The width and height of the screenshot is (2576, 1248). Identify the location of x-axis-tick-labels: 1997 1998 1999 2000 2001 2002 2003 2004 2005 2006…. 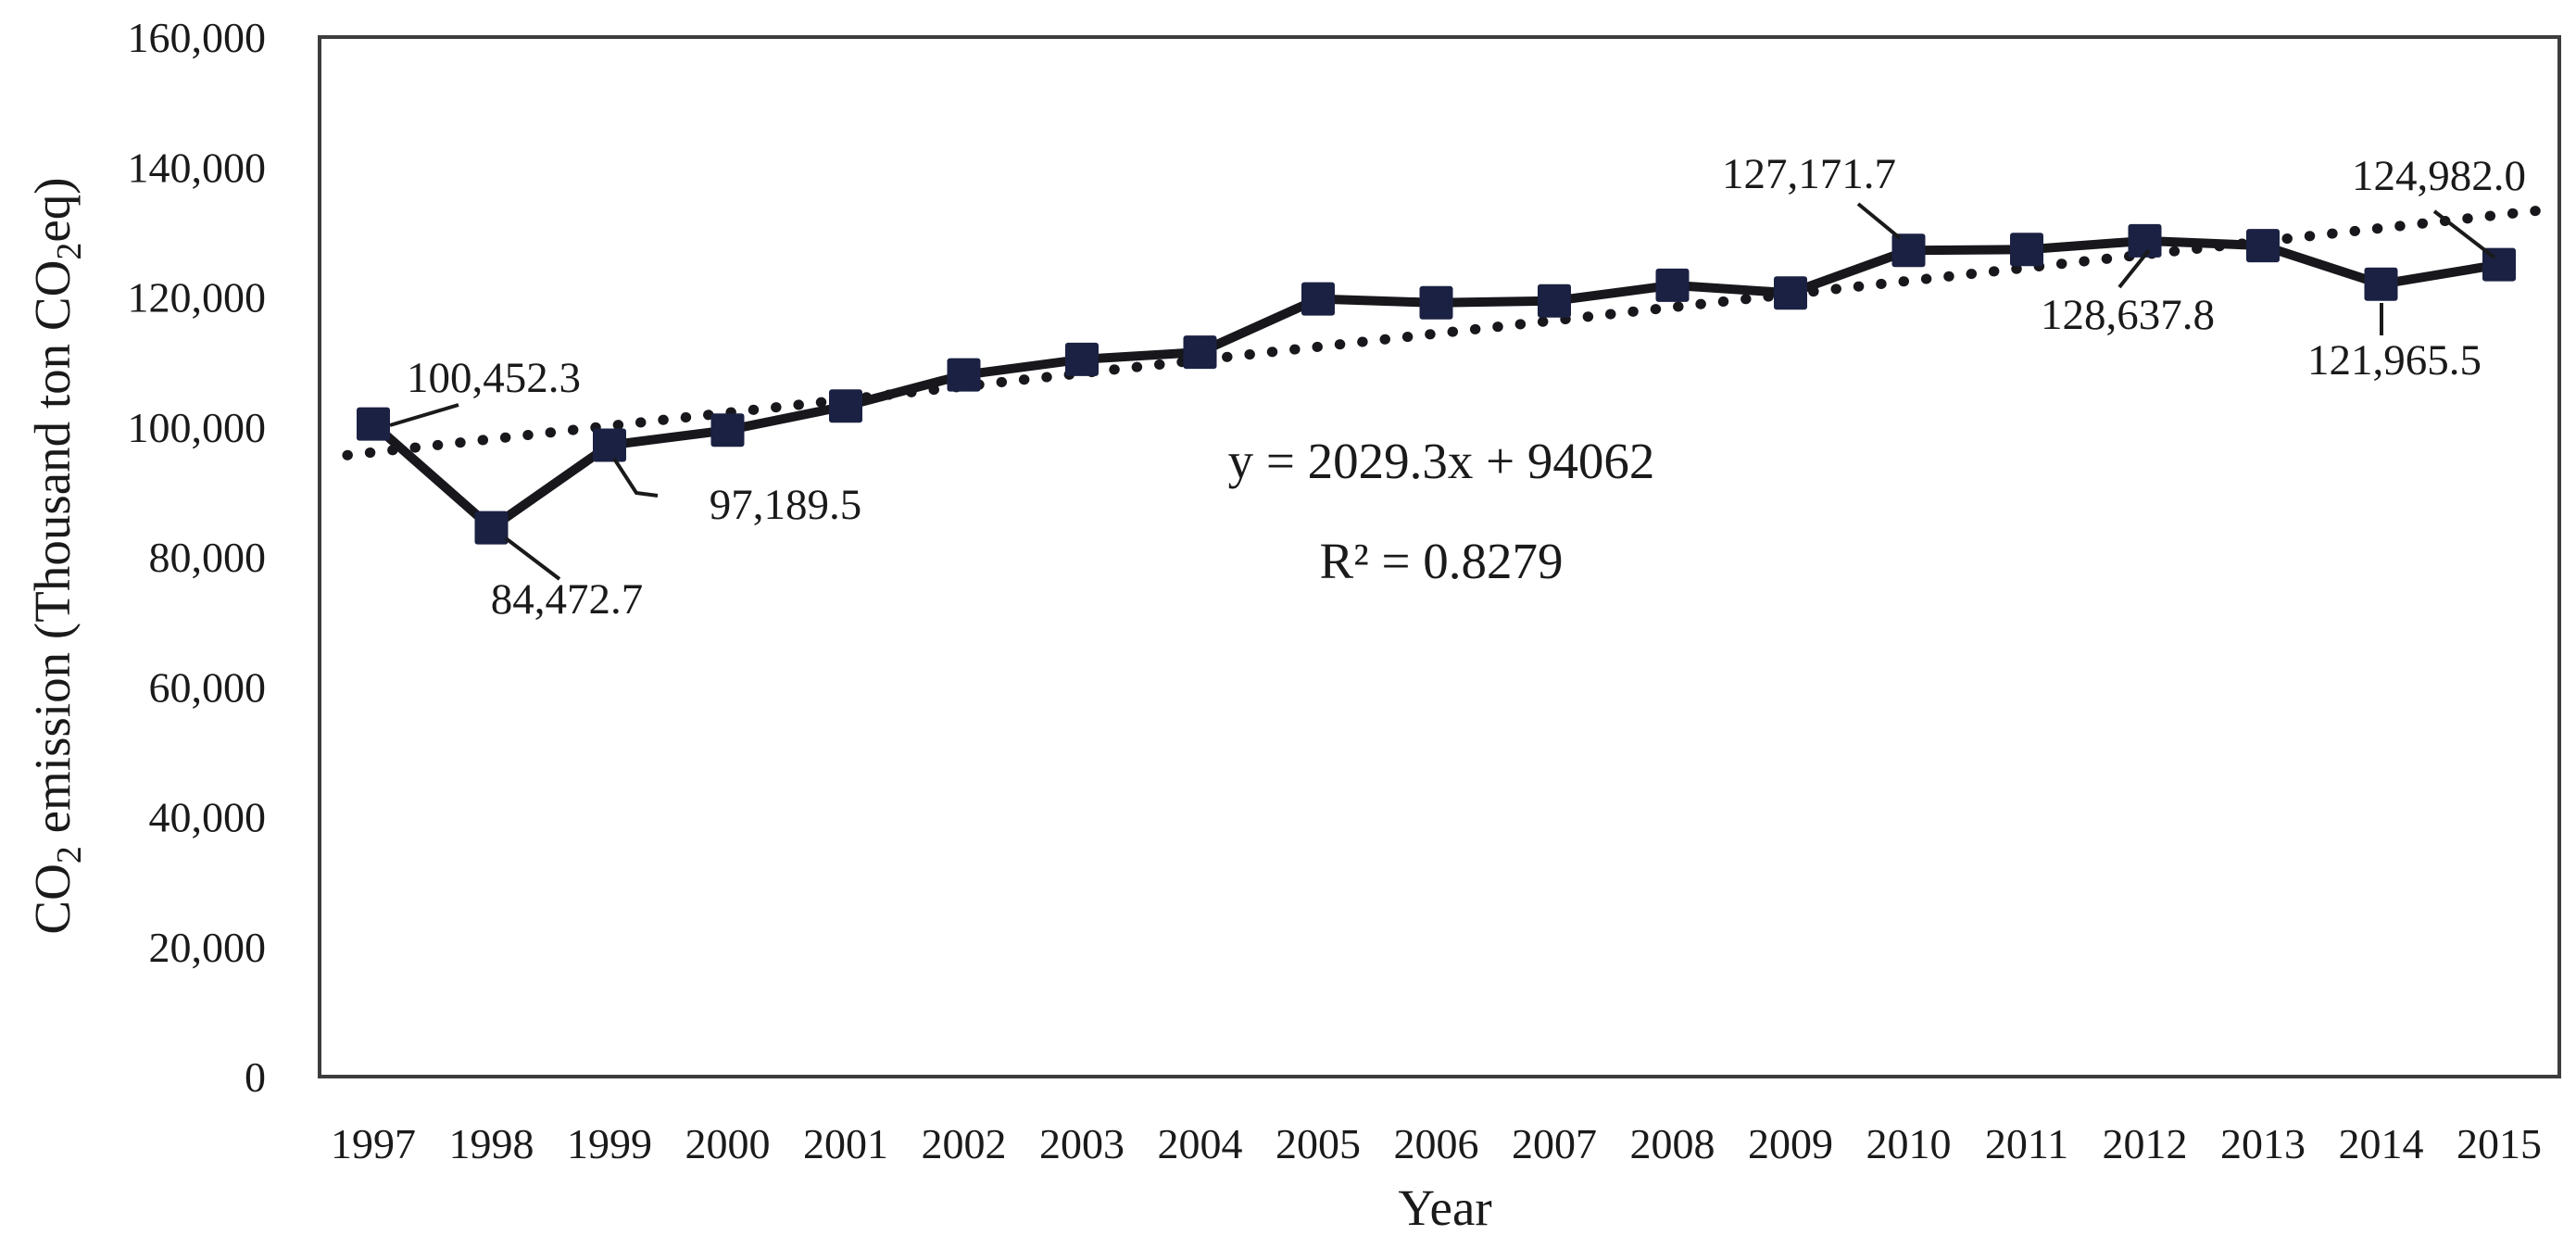
(1436, 1143).